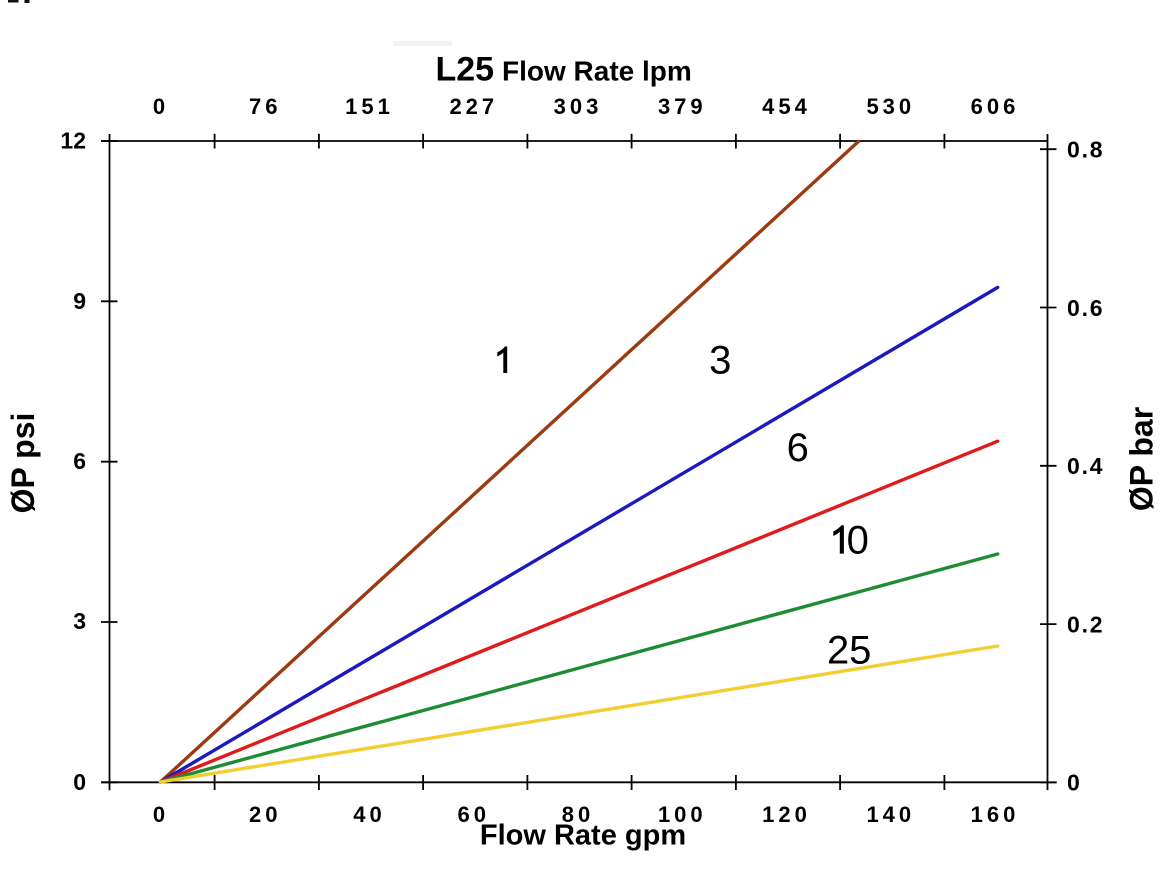 This screenshot has width=1170, height=871. I want to click on svg-text: Flow Rate gpm, so click(583, 836).